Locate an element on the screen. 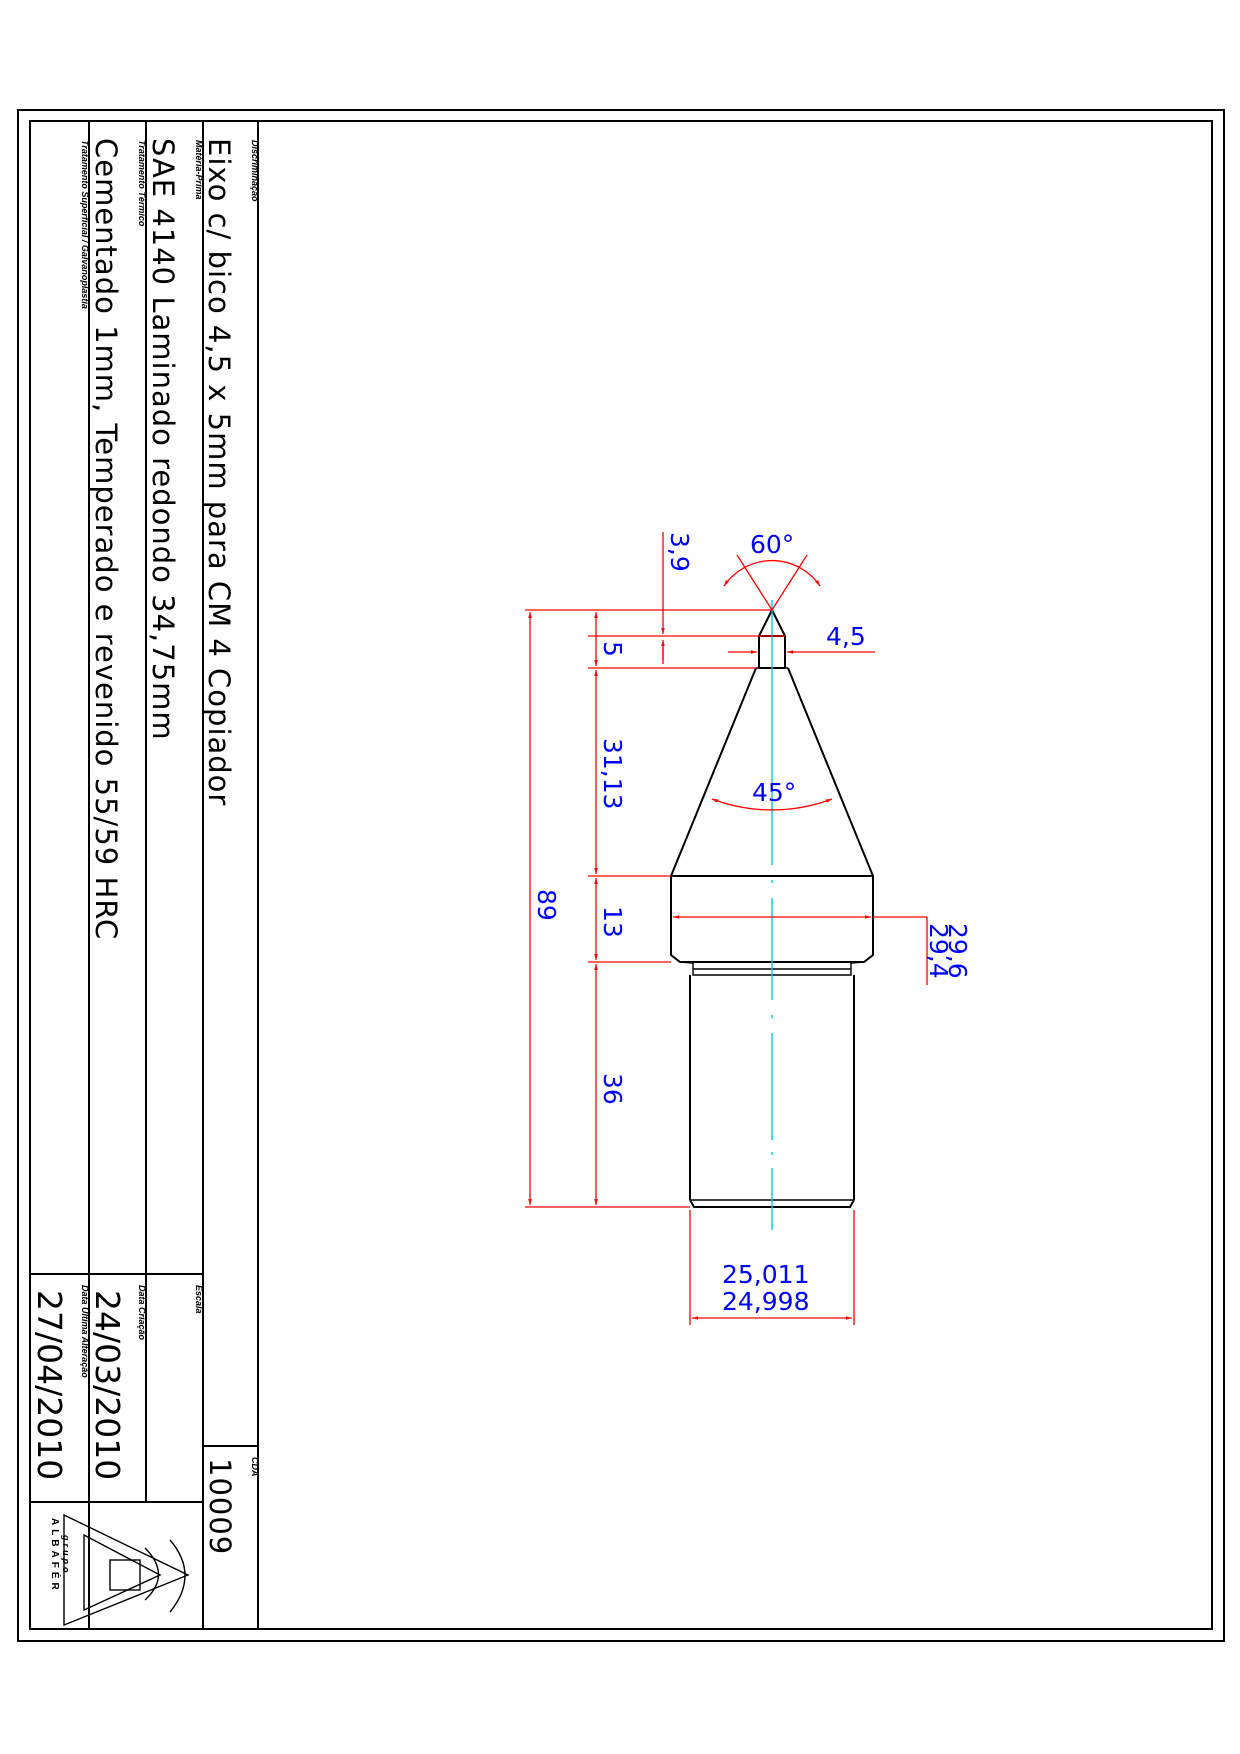 The image size is (1240, 1754). modified-date: 27/04/2010 is located at coordinates (49, 1385).